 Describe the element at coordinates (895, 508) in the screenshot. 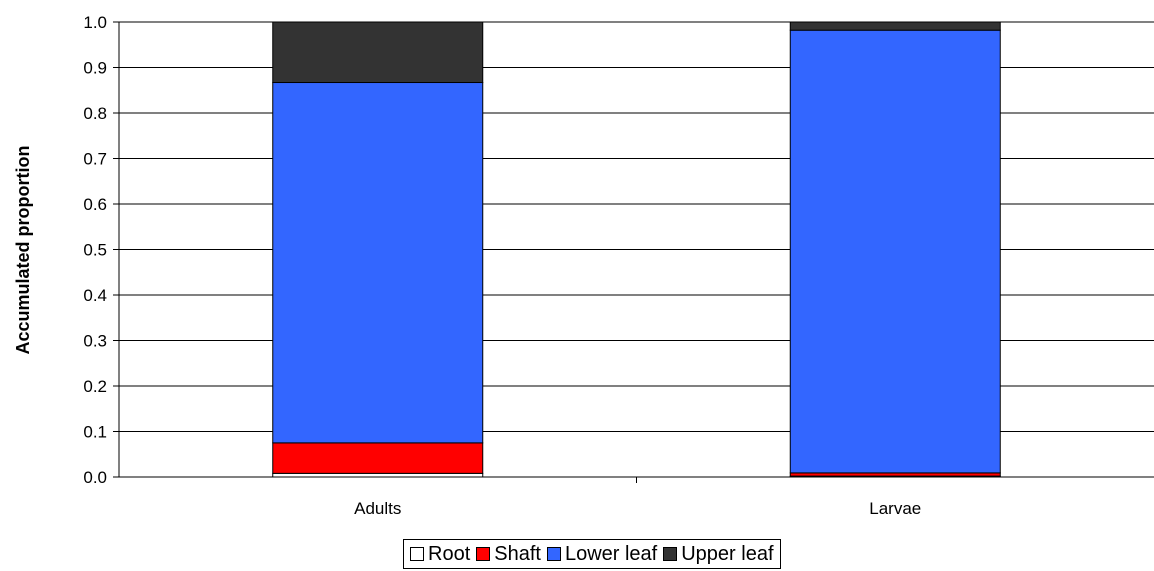

I see `x-tick-label: Larvae` at that location.